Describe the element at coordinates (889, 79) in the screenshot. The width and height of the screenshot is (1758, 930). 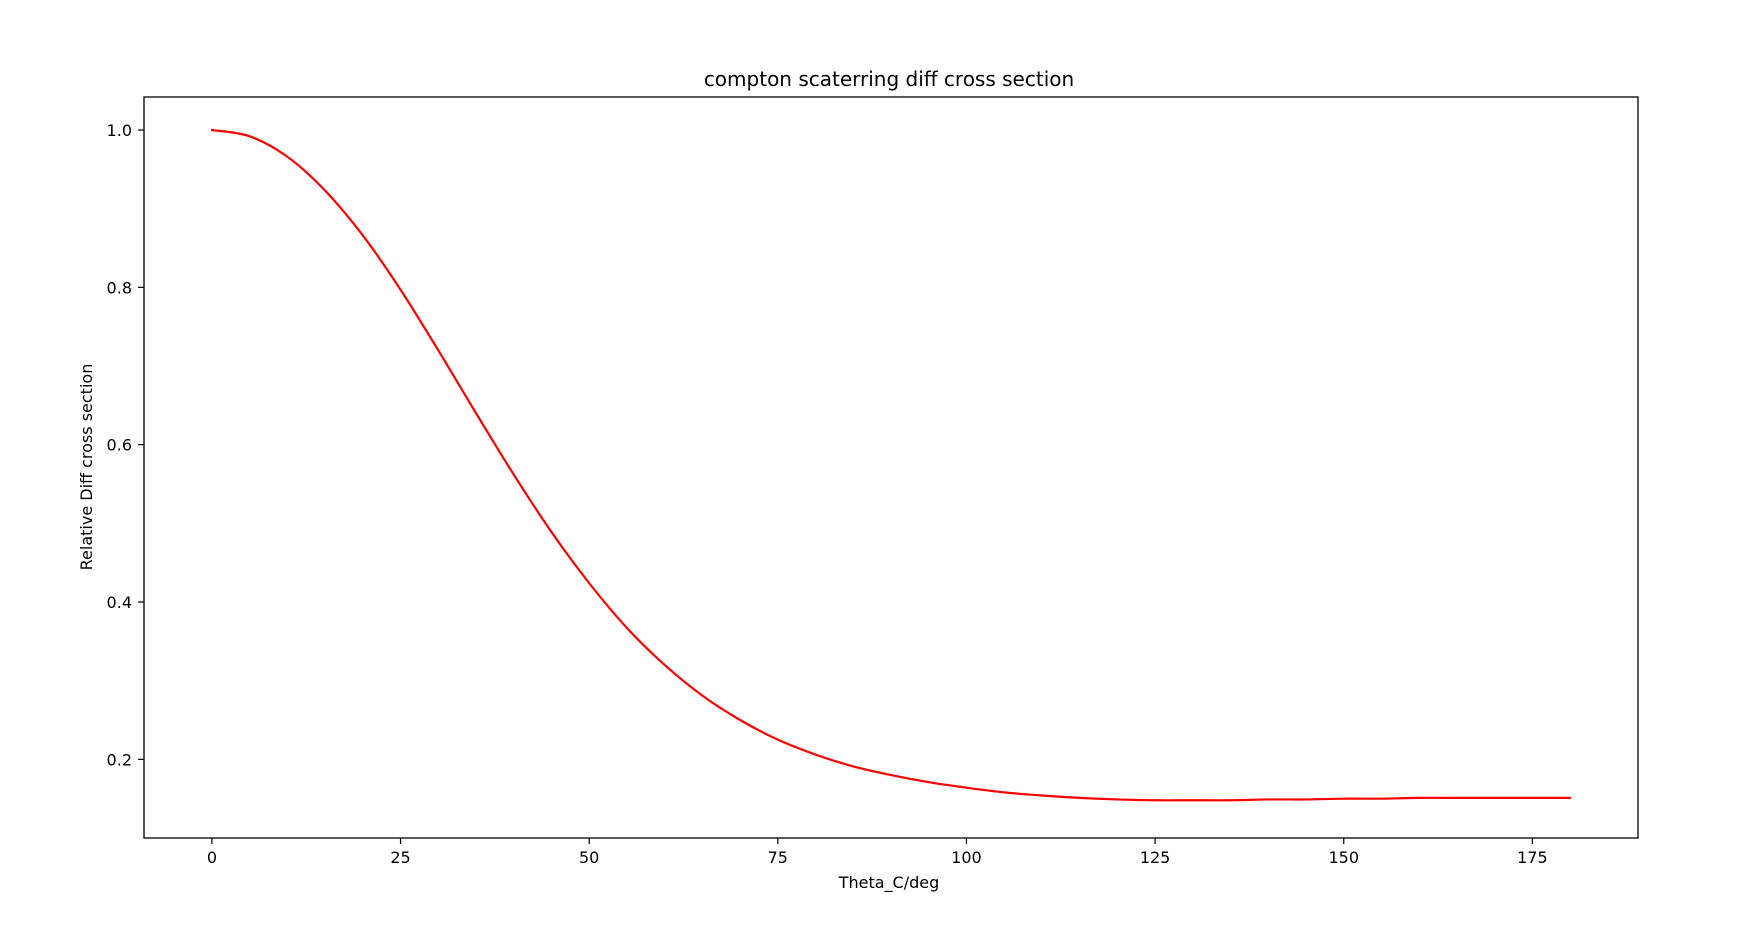
I see `chart-title: compton scaterring diff cross section` at that location.